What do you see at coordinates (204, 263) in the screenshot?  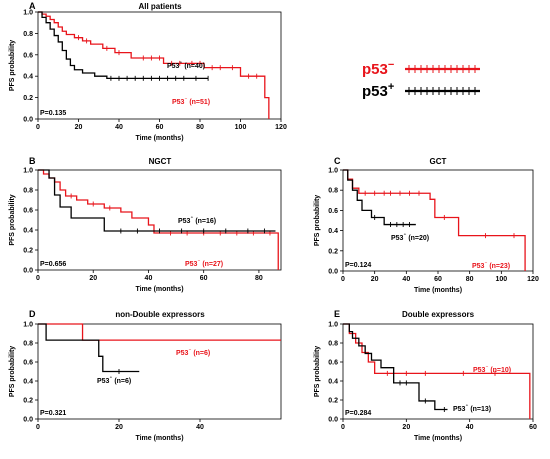 I see `series-label: P53⁻ (n=27)` at bounding box center [204, 263].